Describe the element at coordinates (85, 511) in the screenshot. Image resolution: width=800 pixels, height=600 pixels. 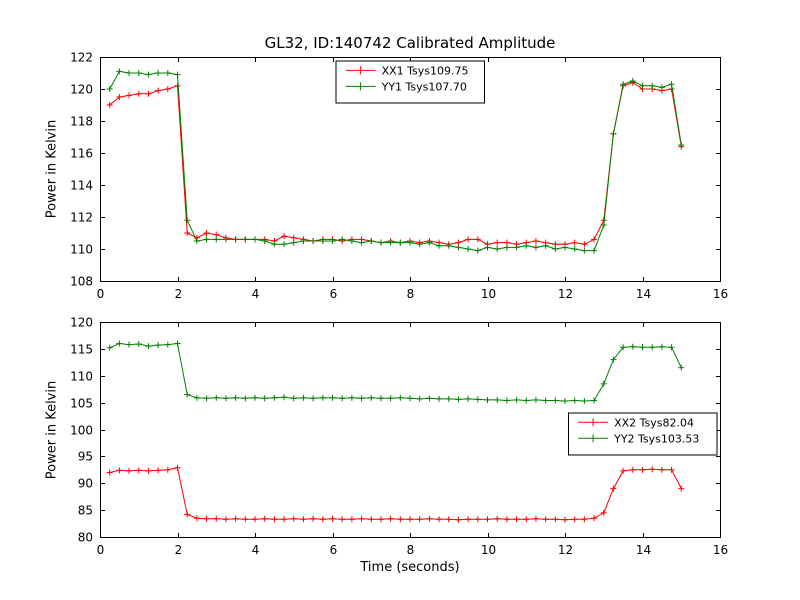
I see `y-tick-label: 85` at that location.